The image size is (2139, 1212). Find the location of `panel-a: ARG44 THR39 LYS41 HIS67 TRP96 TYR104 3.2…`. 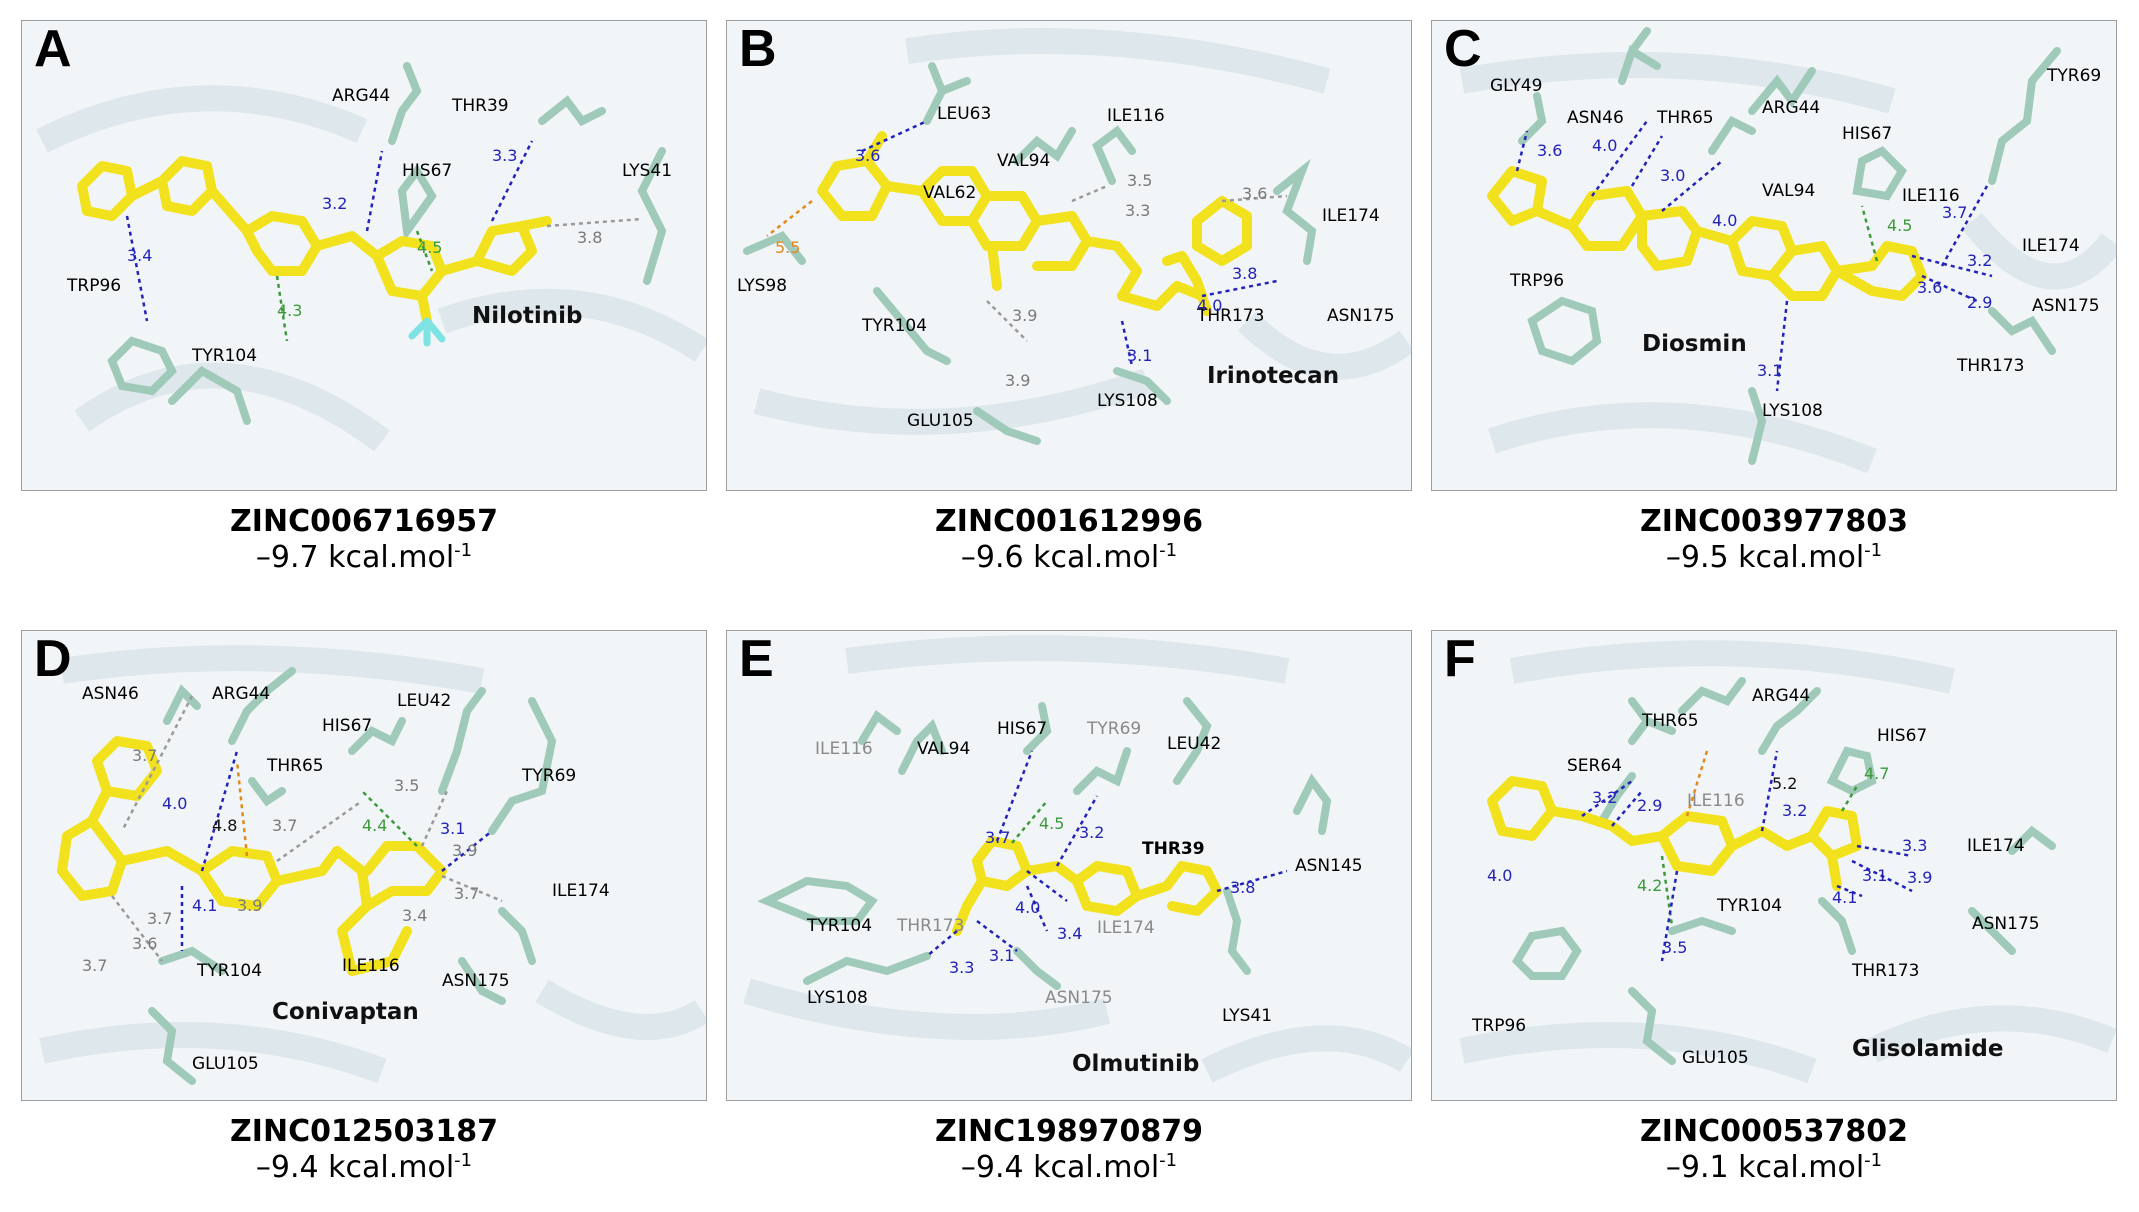

panel-a: ARG44 THR39 LYS41 HIS67 TRP96 TYR104 3.2… is located at coordinates (364, 255).